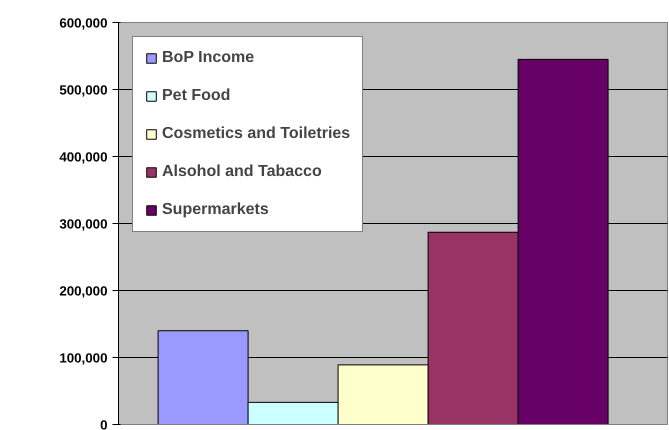 This screenshot has height=430, width=669. I want to click on legend-label: Alsohol and Tabacco, so click(242, 172).